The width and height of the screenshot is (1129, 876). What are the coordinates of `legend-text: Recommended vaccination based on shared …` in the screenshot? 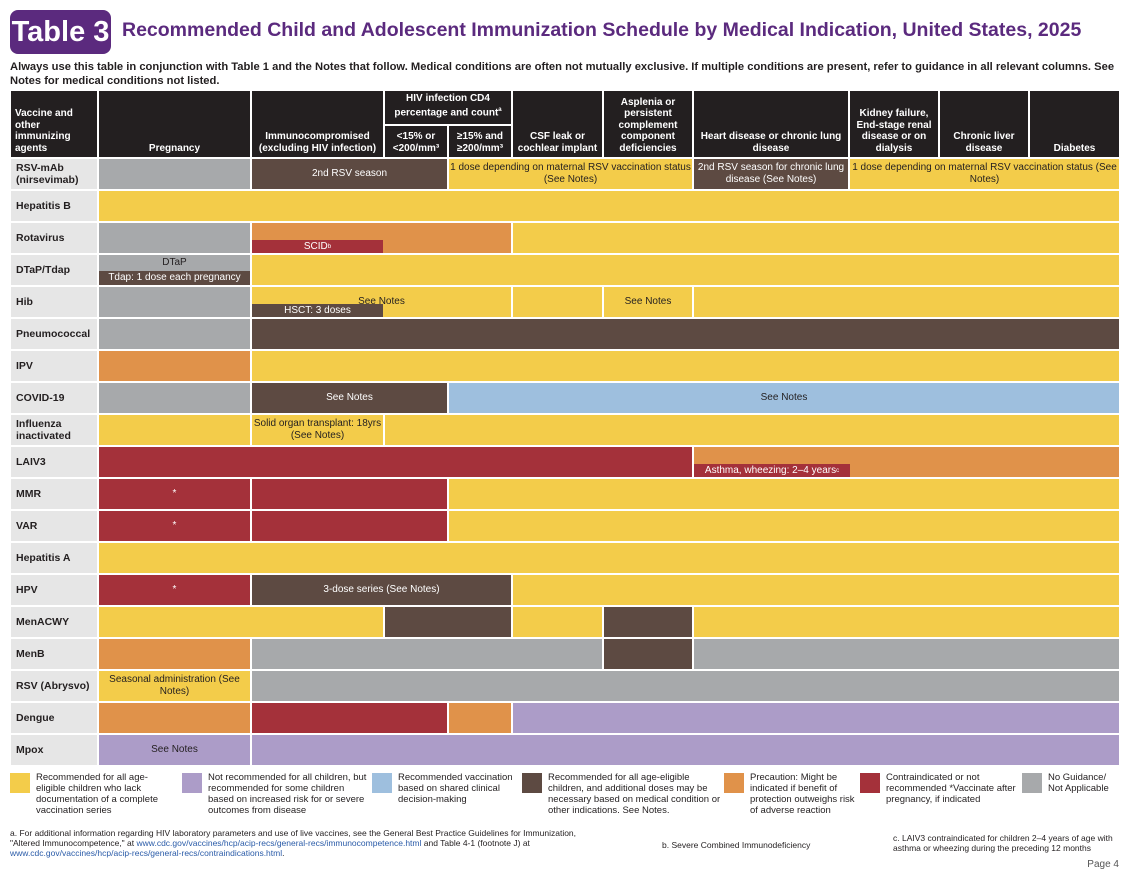 It's located at (455, 788).